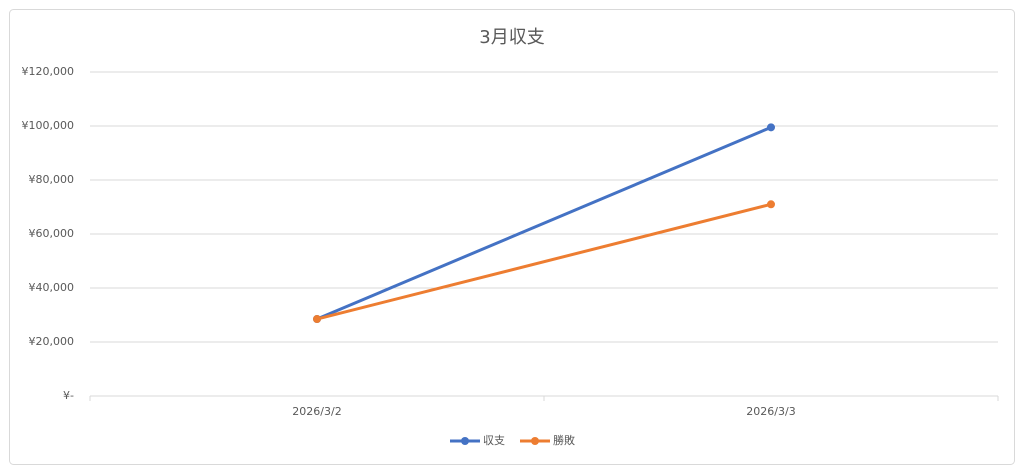  Describe the element at coordinates (48, 125) in the screenshot. I see `y-tick-label: ¥100,000` at that location.